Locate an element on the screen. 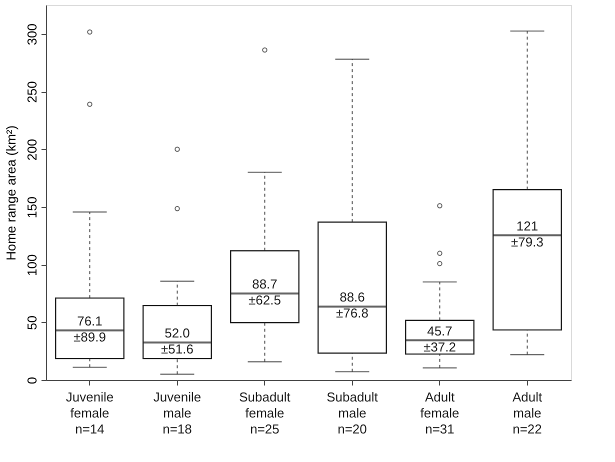  y-tick-label: 200 is located at coordinates (32, 149).